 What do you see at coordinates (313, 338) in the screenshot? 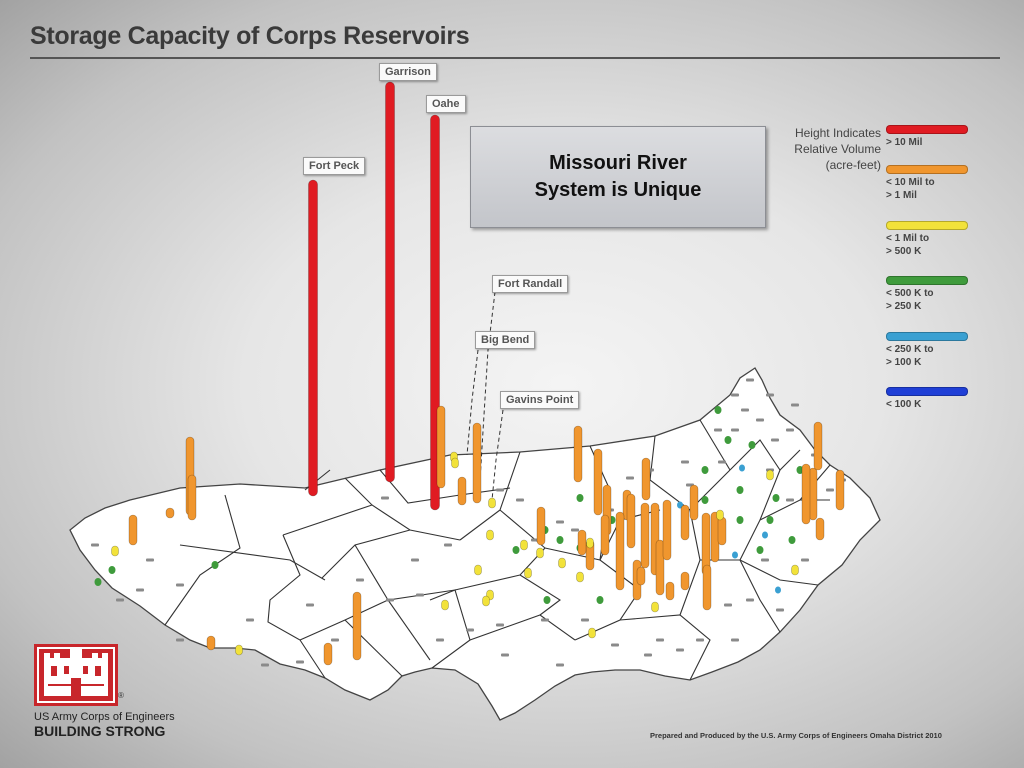
I see `bar-fort-peck` at bounding box center [313, 338].